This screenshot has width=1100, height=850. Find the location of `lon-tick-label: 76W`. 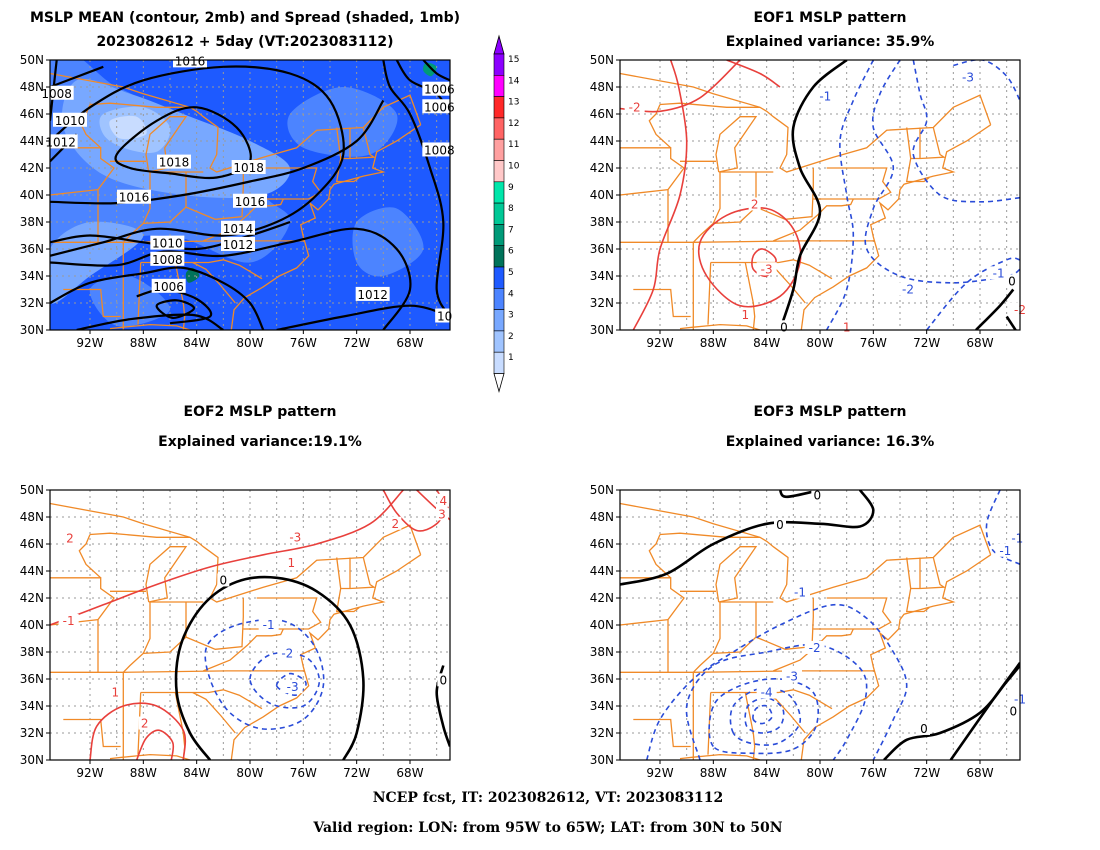

lon-tick-label: 76W is located at coordinates (303, 343).